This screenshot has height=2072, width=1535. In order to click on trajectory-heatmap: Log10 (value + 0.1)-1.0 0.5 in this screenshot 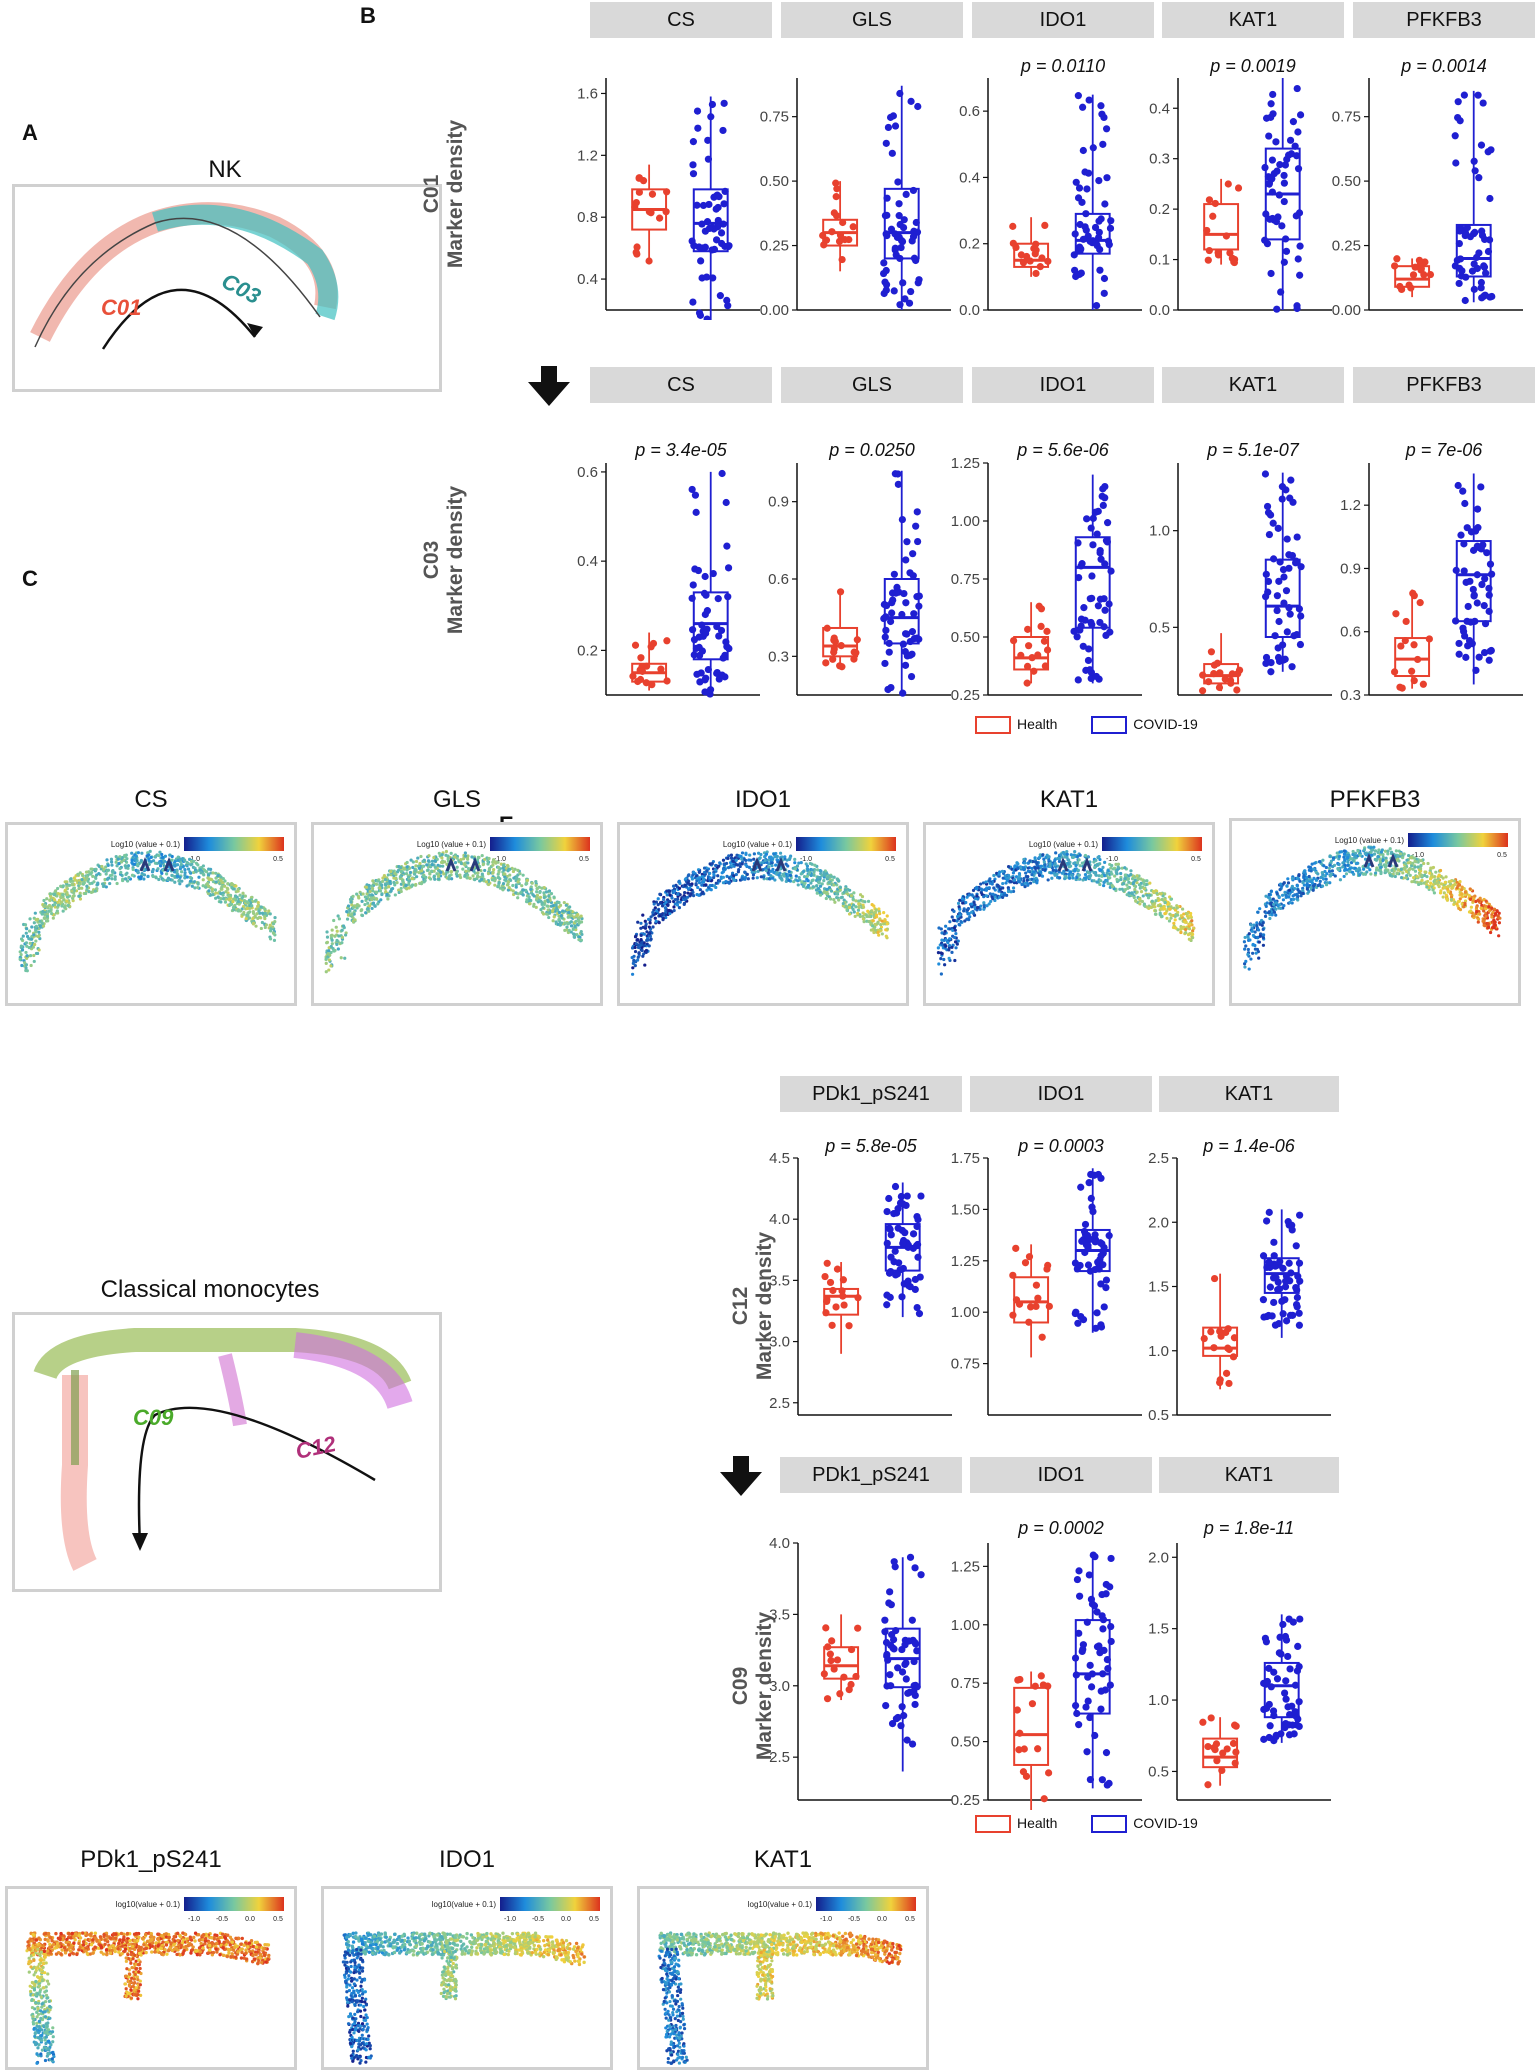, I will do `click(1069, 906)`.